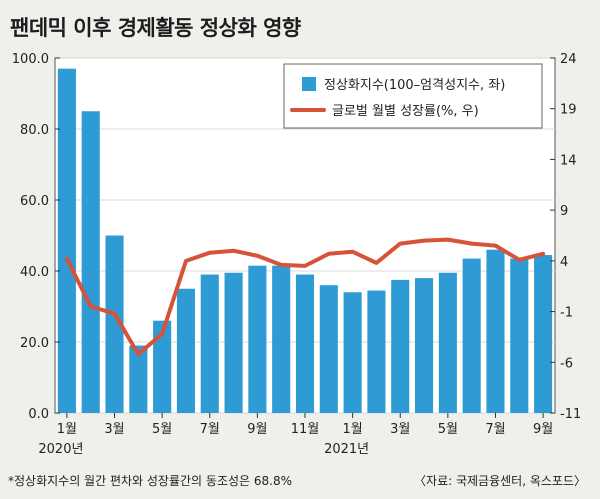 The width and height of the screenshot is (600, 499). What do you see at coordinates (568, 110) in the screenshot?
I see `y-right-tick-label: 19` at bounding box center [568, 110].